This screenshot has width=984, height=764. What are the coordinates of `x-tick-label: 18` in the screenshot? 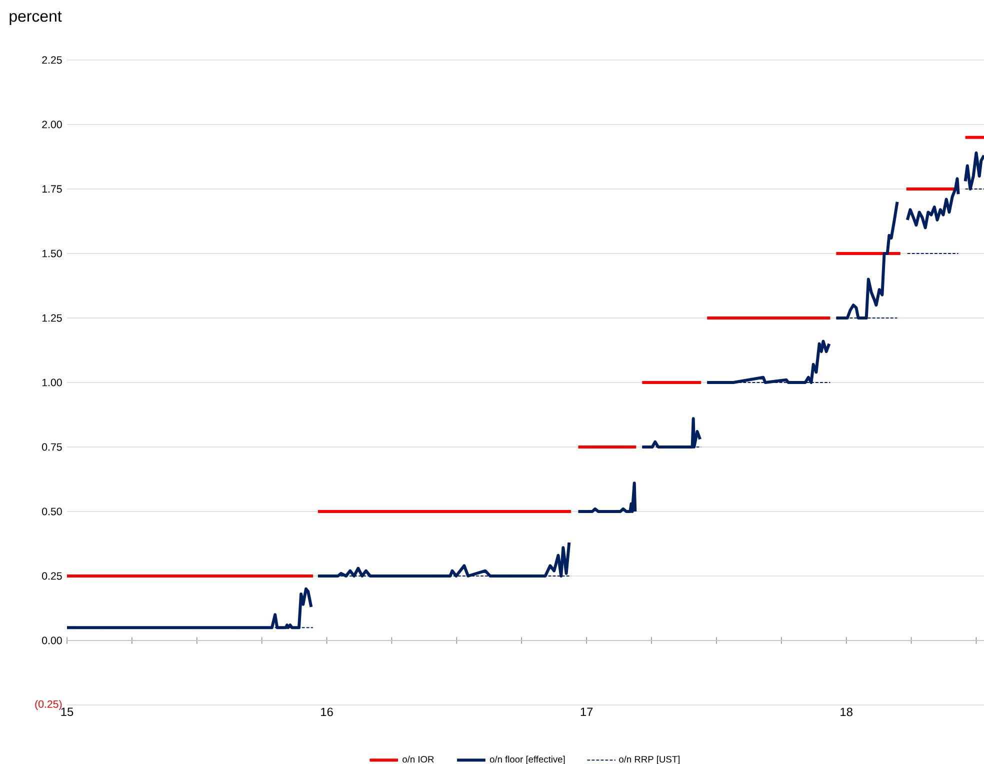 It's located at (846, 712).